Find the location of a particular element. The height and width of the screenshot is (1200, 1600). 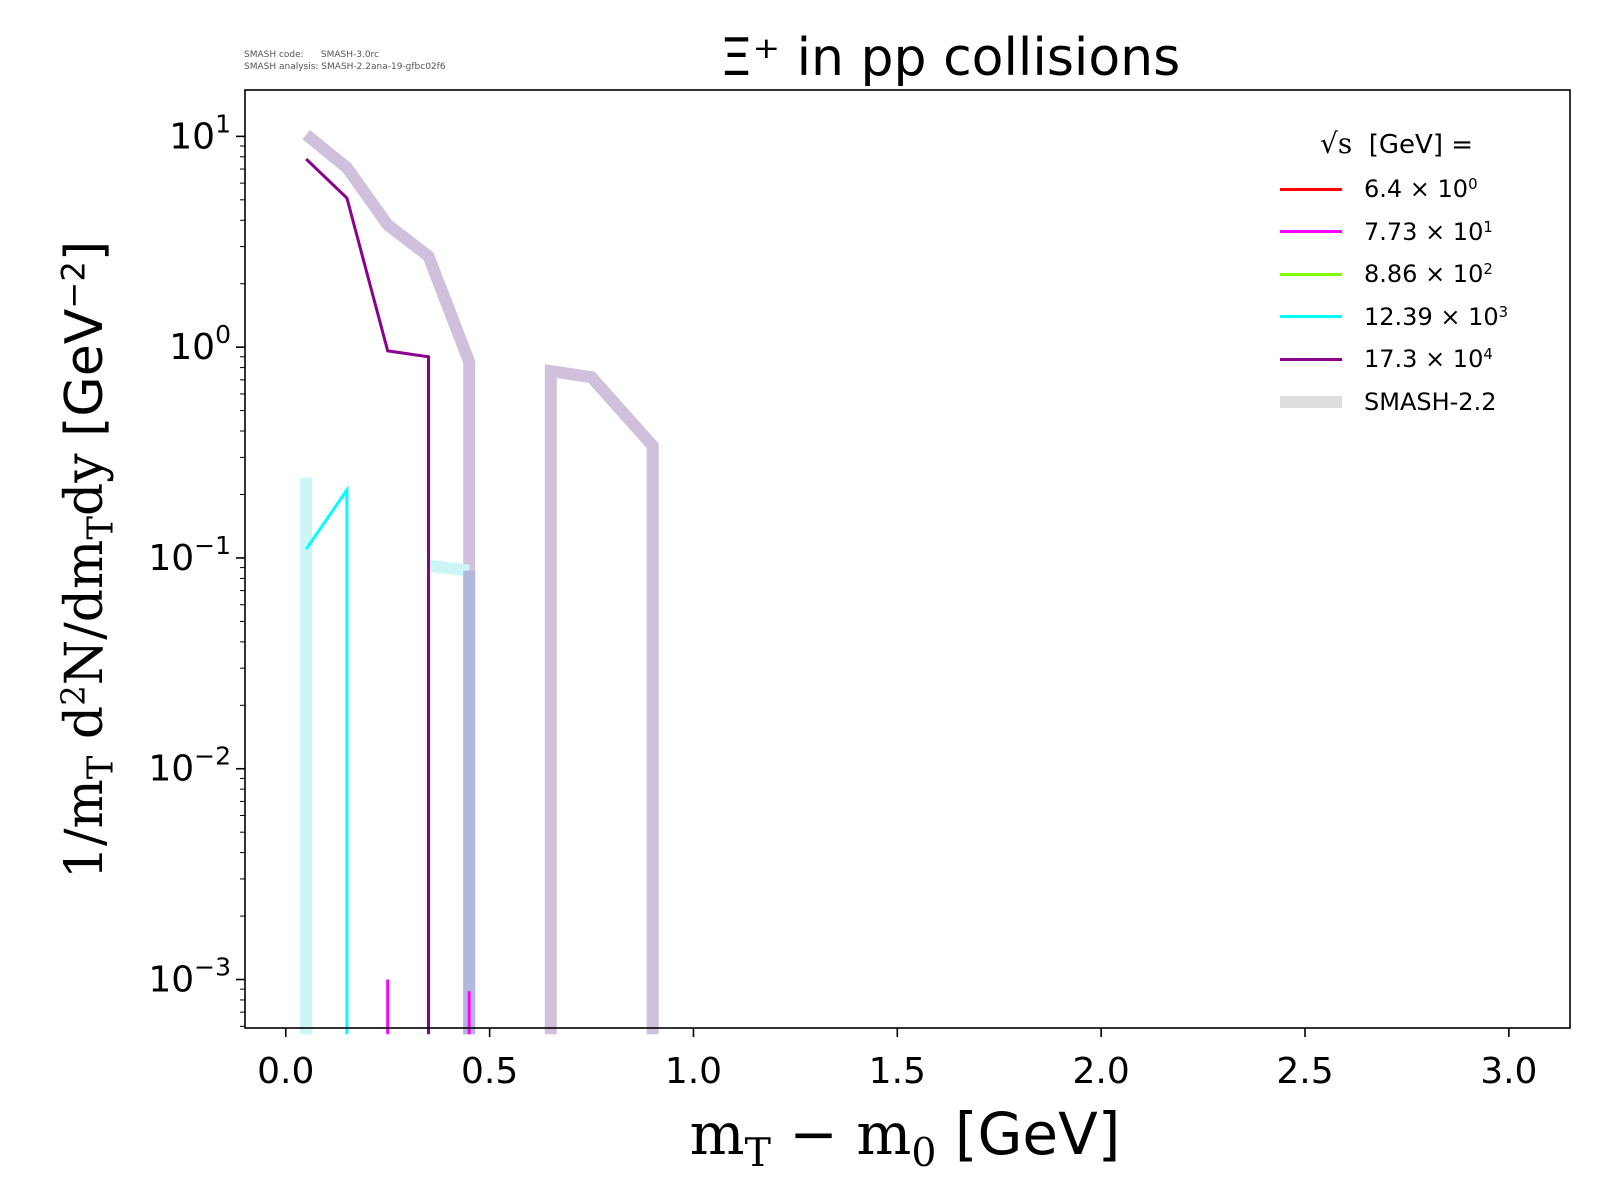

legend-item: 7.73 × 101 is located at coordinates (1425, 232).